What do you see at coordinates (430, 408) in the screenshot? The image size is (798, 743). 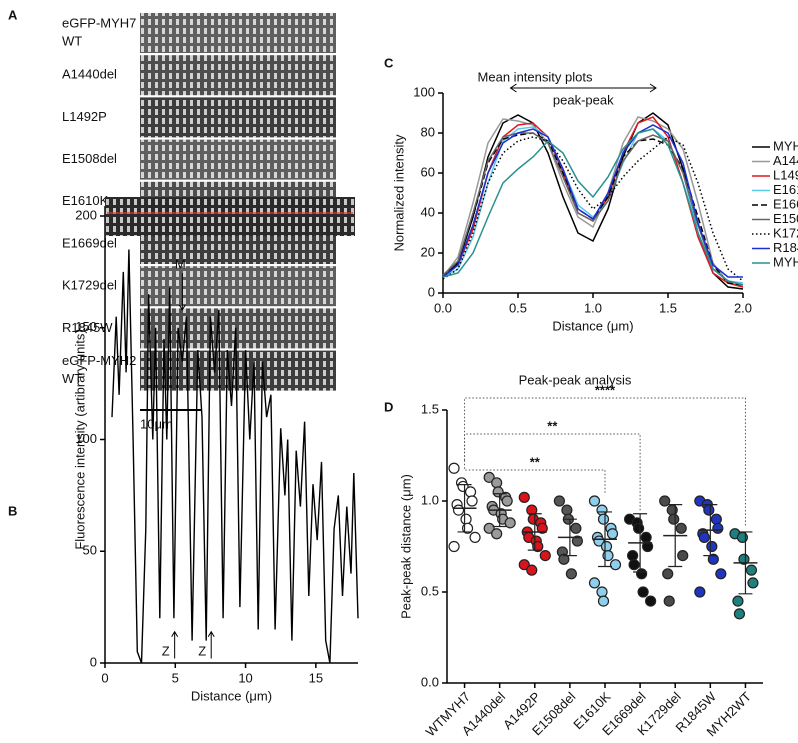 I see `y-tick-label: 1.5` at bounding box center [430, 408].